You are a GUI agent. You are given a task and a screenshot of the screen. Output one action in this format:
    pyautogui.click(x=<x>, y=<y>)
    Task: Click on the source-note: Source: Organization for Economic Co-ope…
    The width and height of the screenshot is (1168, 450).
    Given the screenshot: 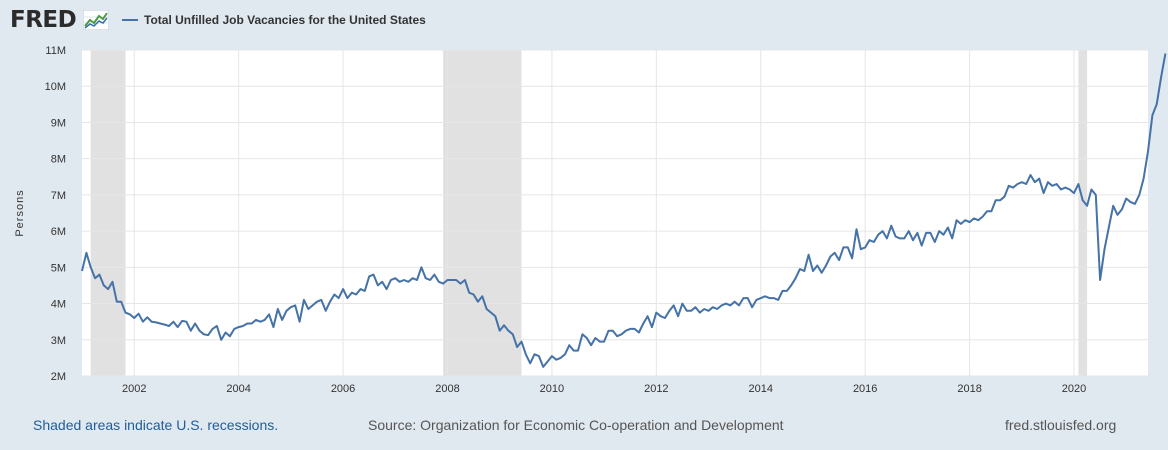 What is the action you would take?
    pyautogui.click(x=576, y=425)
    